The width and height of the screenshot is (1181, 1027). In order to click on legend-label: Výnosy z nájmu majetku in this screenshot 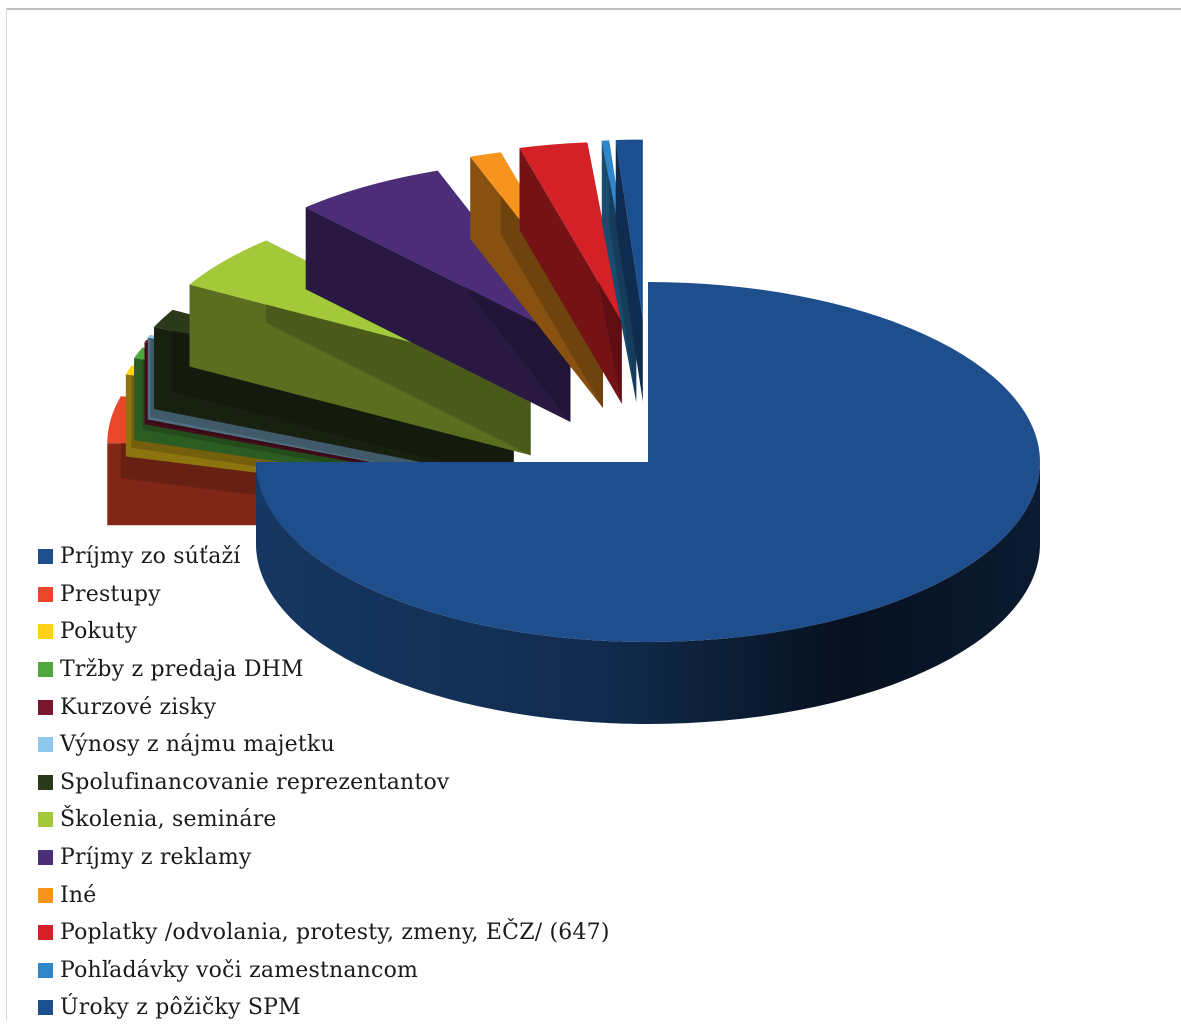, I will do `click(197, 745)`.